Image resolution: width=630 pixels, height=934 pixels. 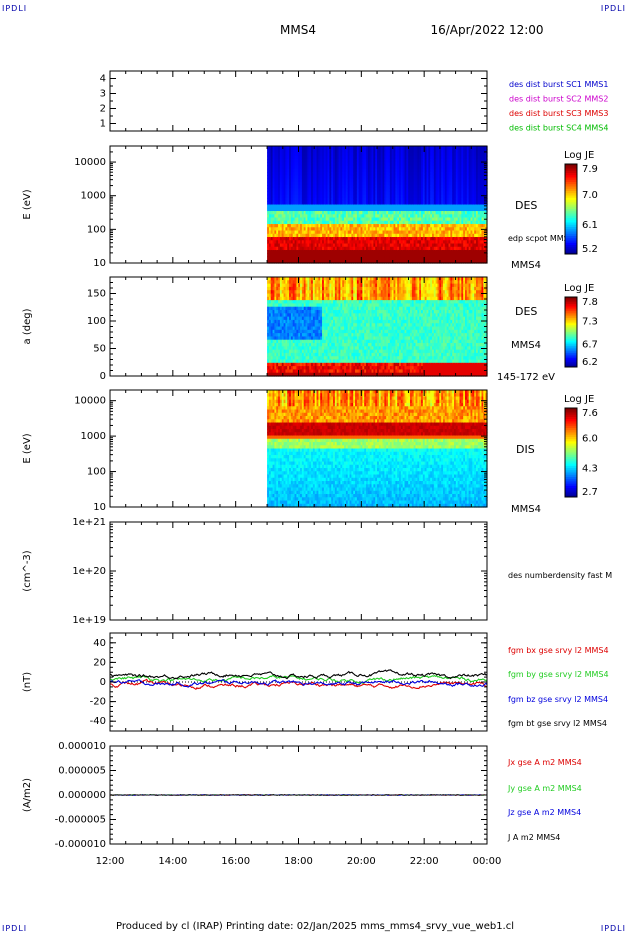 I want to click on des-pitch-label: DES, so click(x=526, y=311).